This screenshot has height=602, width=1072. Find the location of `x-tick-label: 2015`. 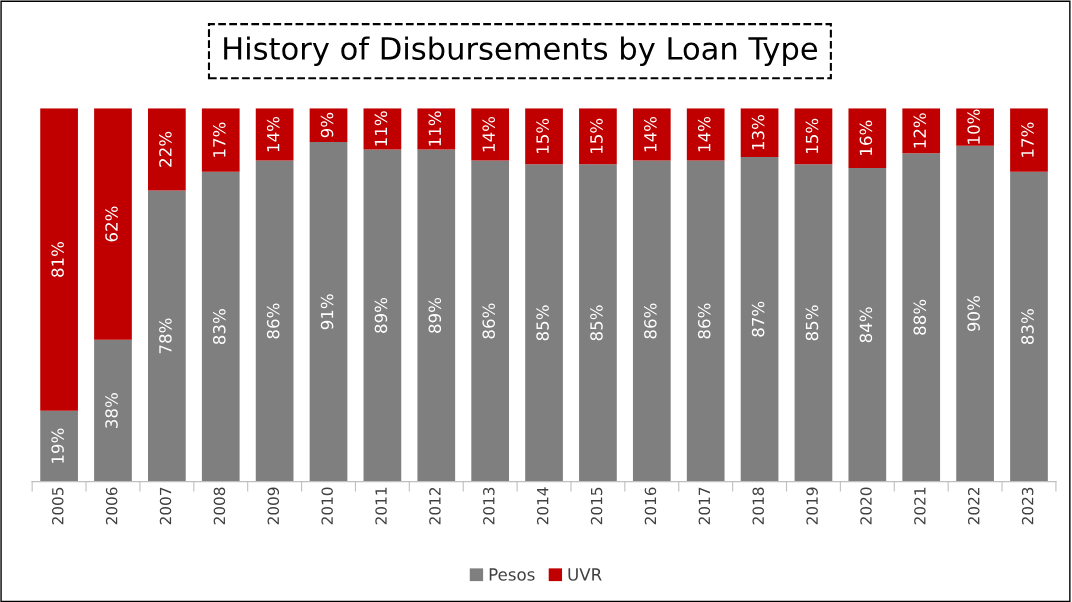

x-tick-label: 2015 is located at coordinates (596, 506).